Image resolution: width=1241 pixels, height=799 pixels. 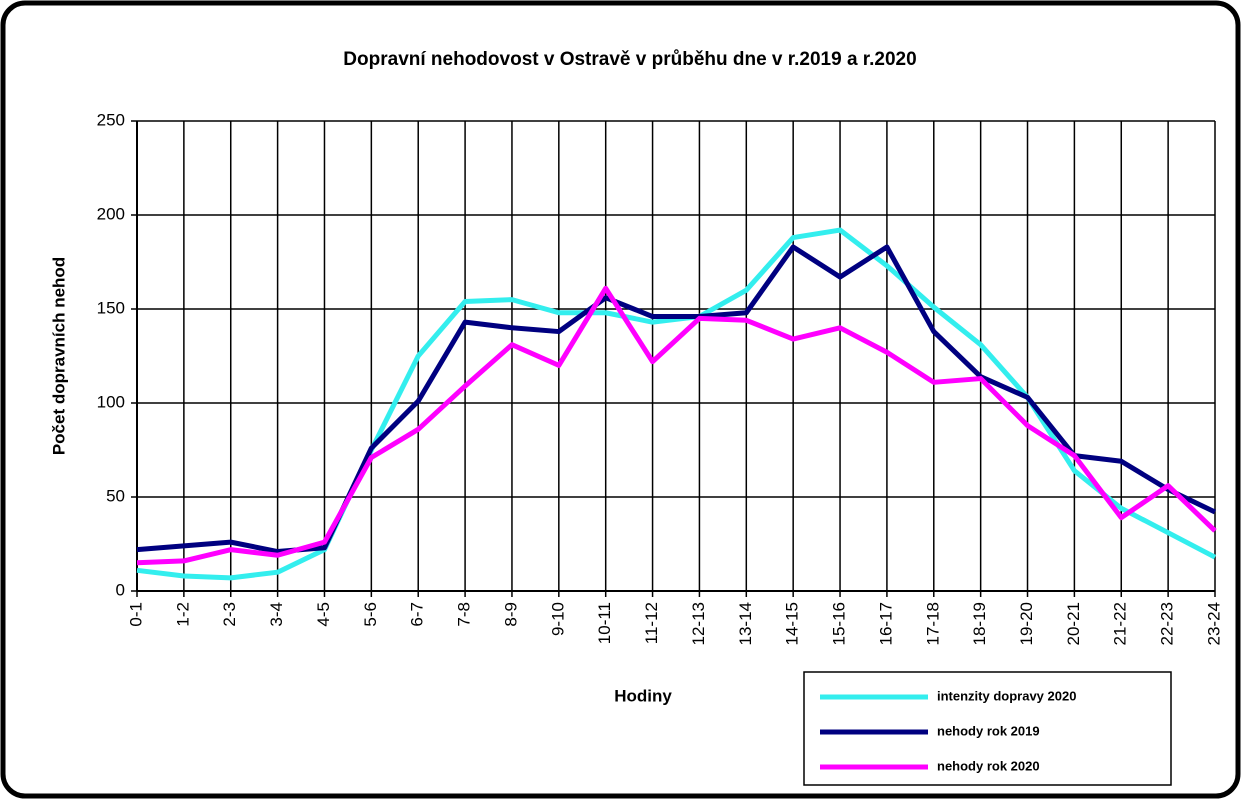 I want to click on x-axis-label: Hodiny, so click(x=643, y=695).